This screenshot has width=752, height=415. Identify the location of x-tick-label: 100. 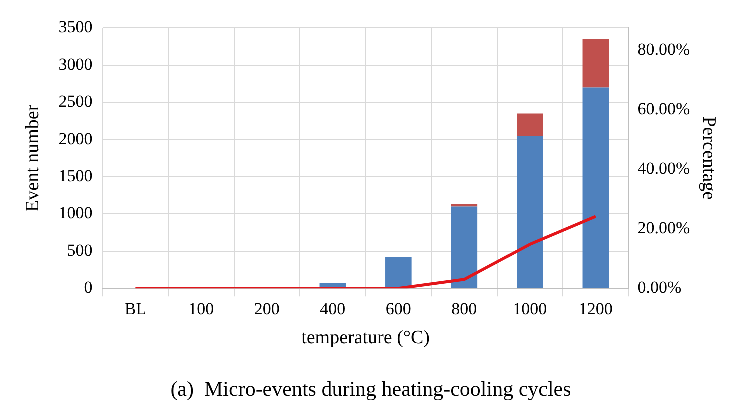
(201, 308).